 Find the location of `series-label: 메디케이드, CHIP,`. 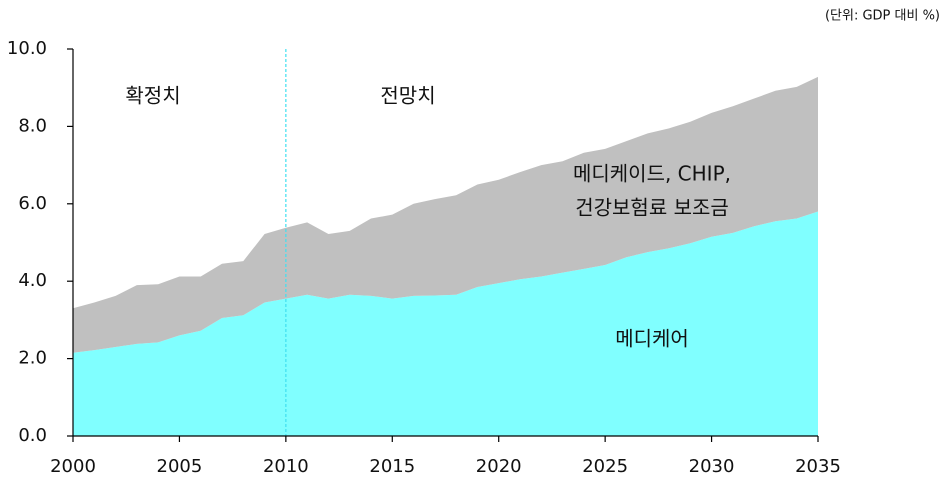

series-label: 메디케이드, CHIP, is located at coordinates (652, 174).